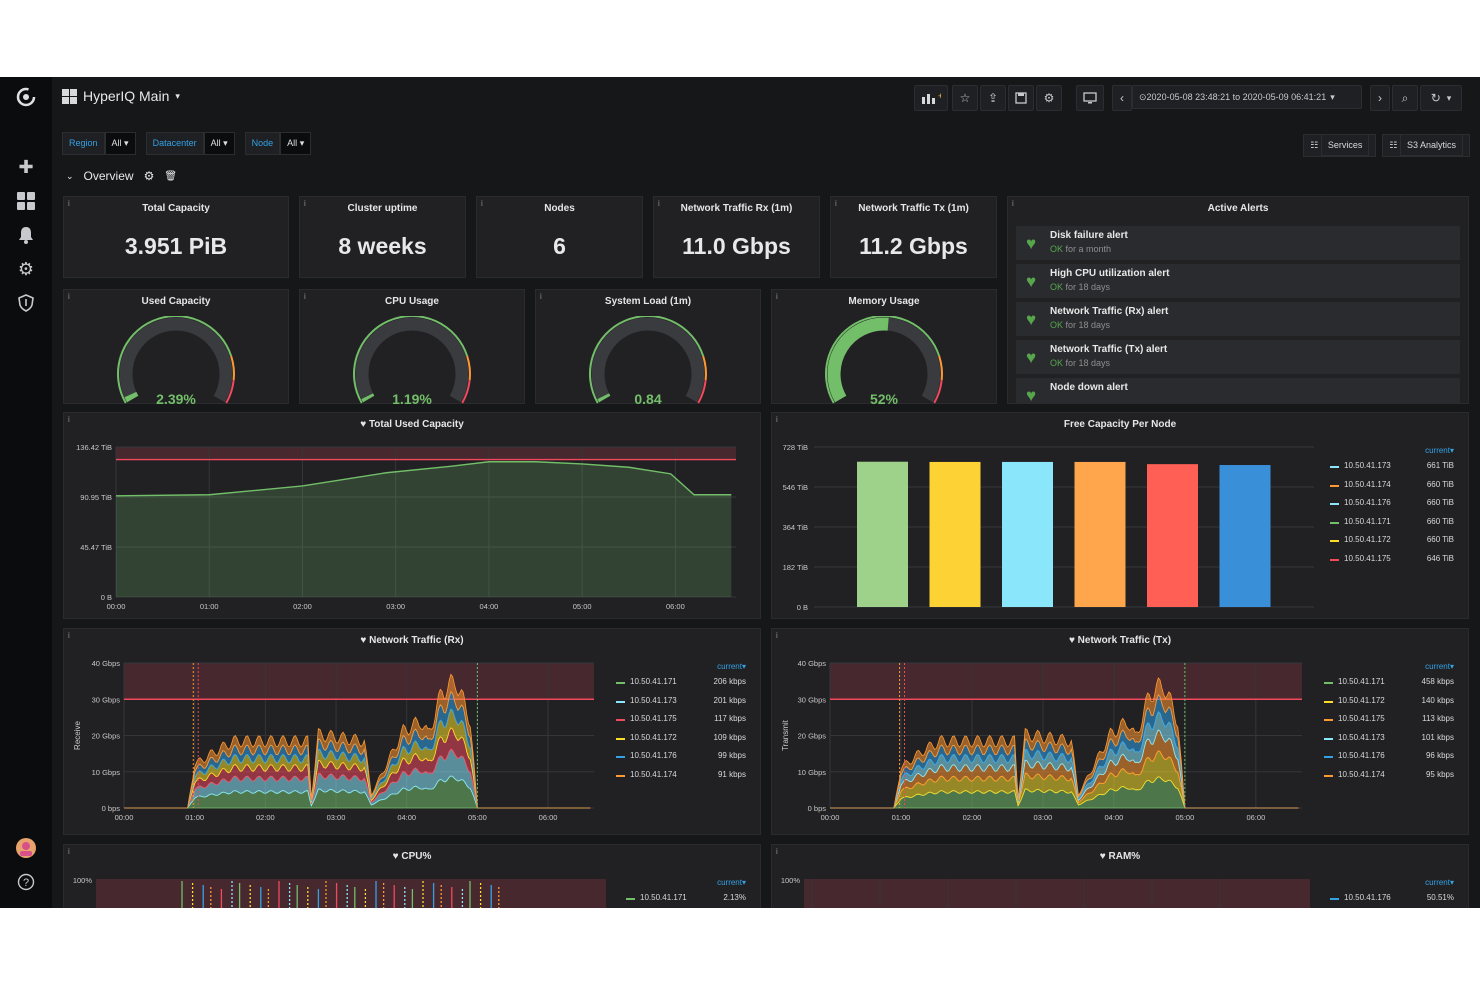  I want to click on legend-item: 10.50.41.173 201 kbps, so click(681, 705).